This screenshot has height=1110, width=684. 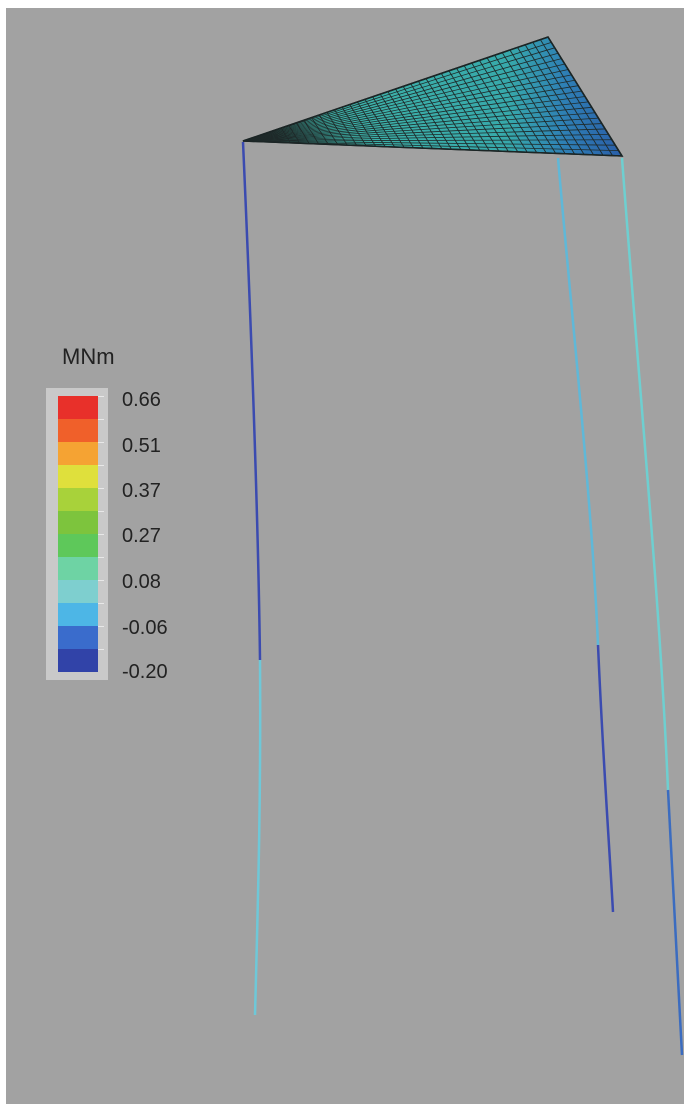 What do you see at coordinates (652, 606) in the screenshot?
I see `column-right` at bounding box center [652, 606].